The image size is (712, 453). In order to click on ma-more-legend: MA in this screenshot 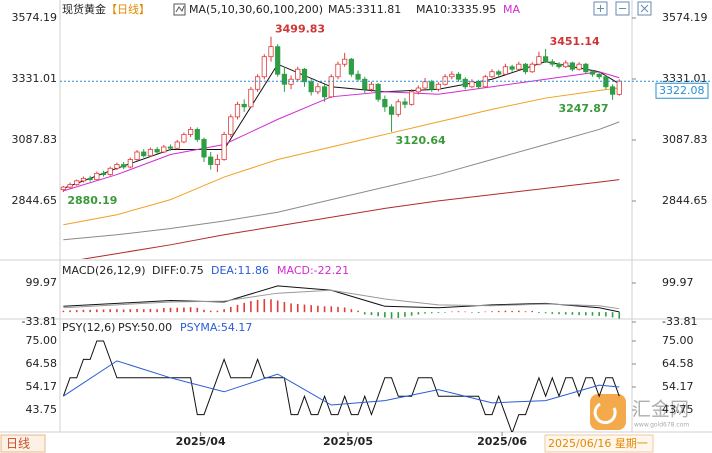, I will do `click(511, 9)`.